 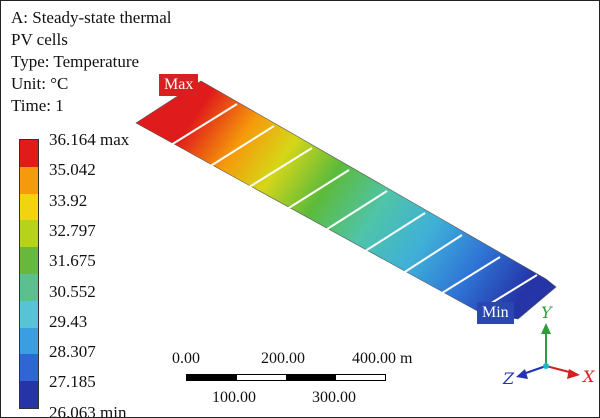 I want to click on legend-label-2: 33.92, so click(x=68, y=200).